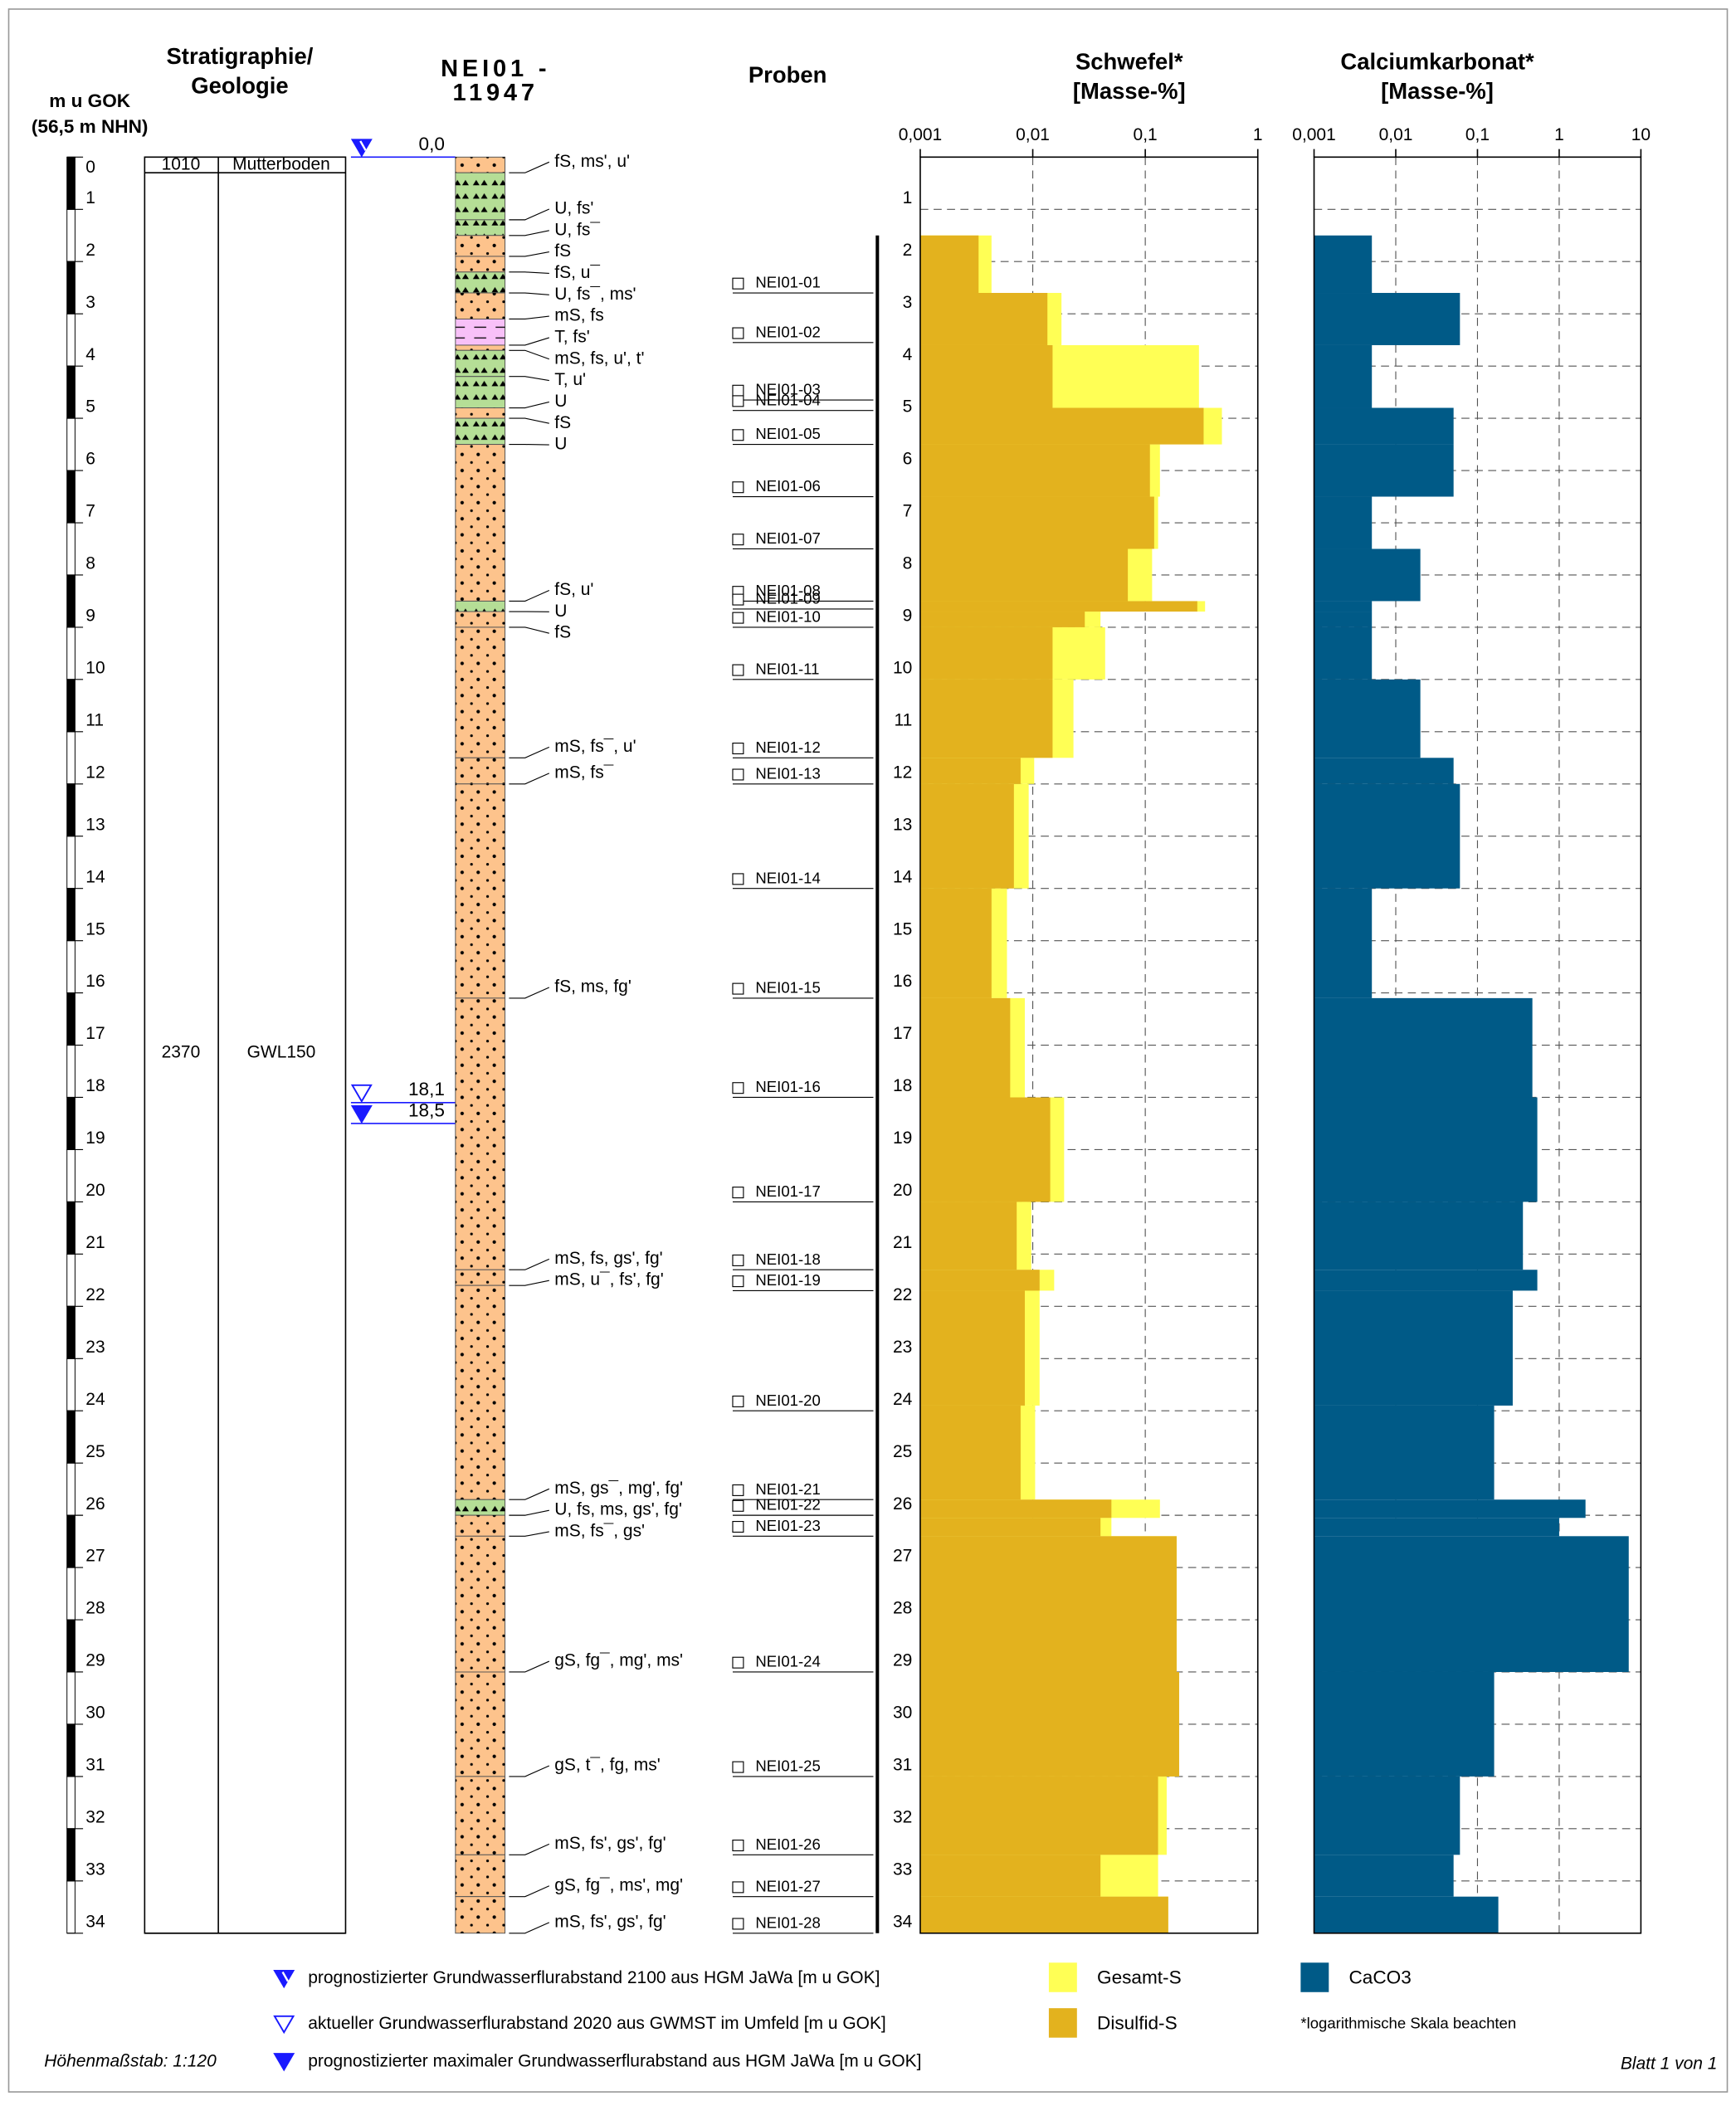 This screenshot has width=1736, height=2101. I want to click on layer-description: mS, gs¯, mg', fg', so click(618, 1489).